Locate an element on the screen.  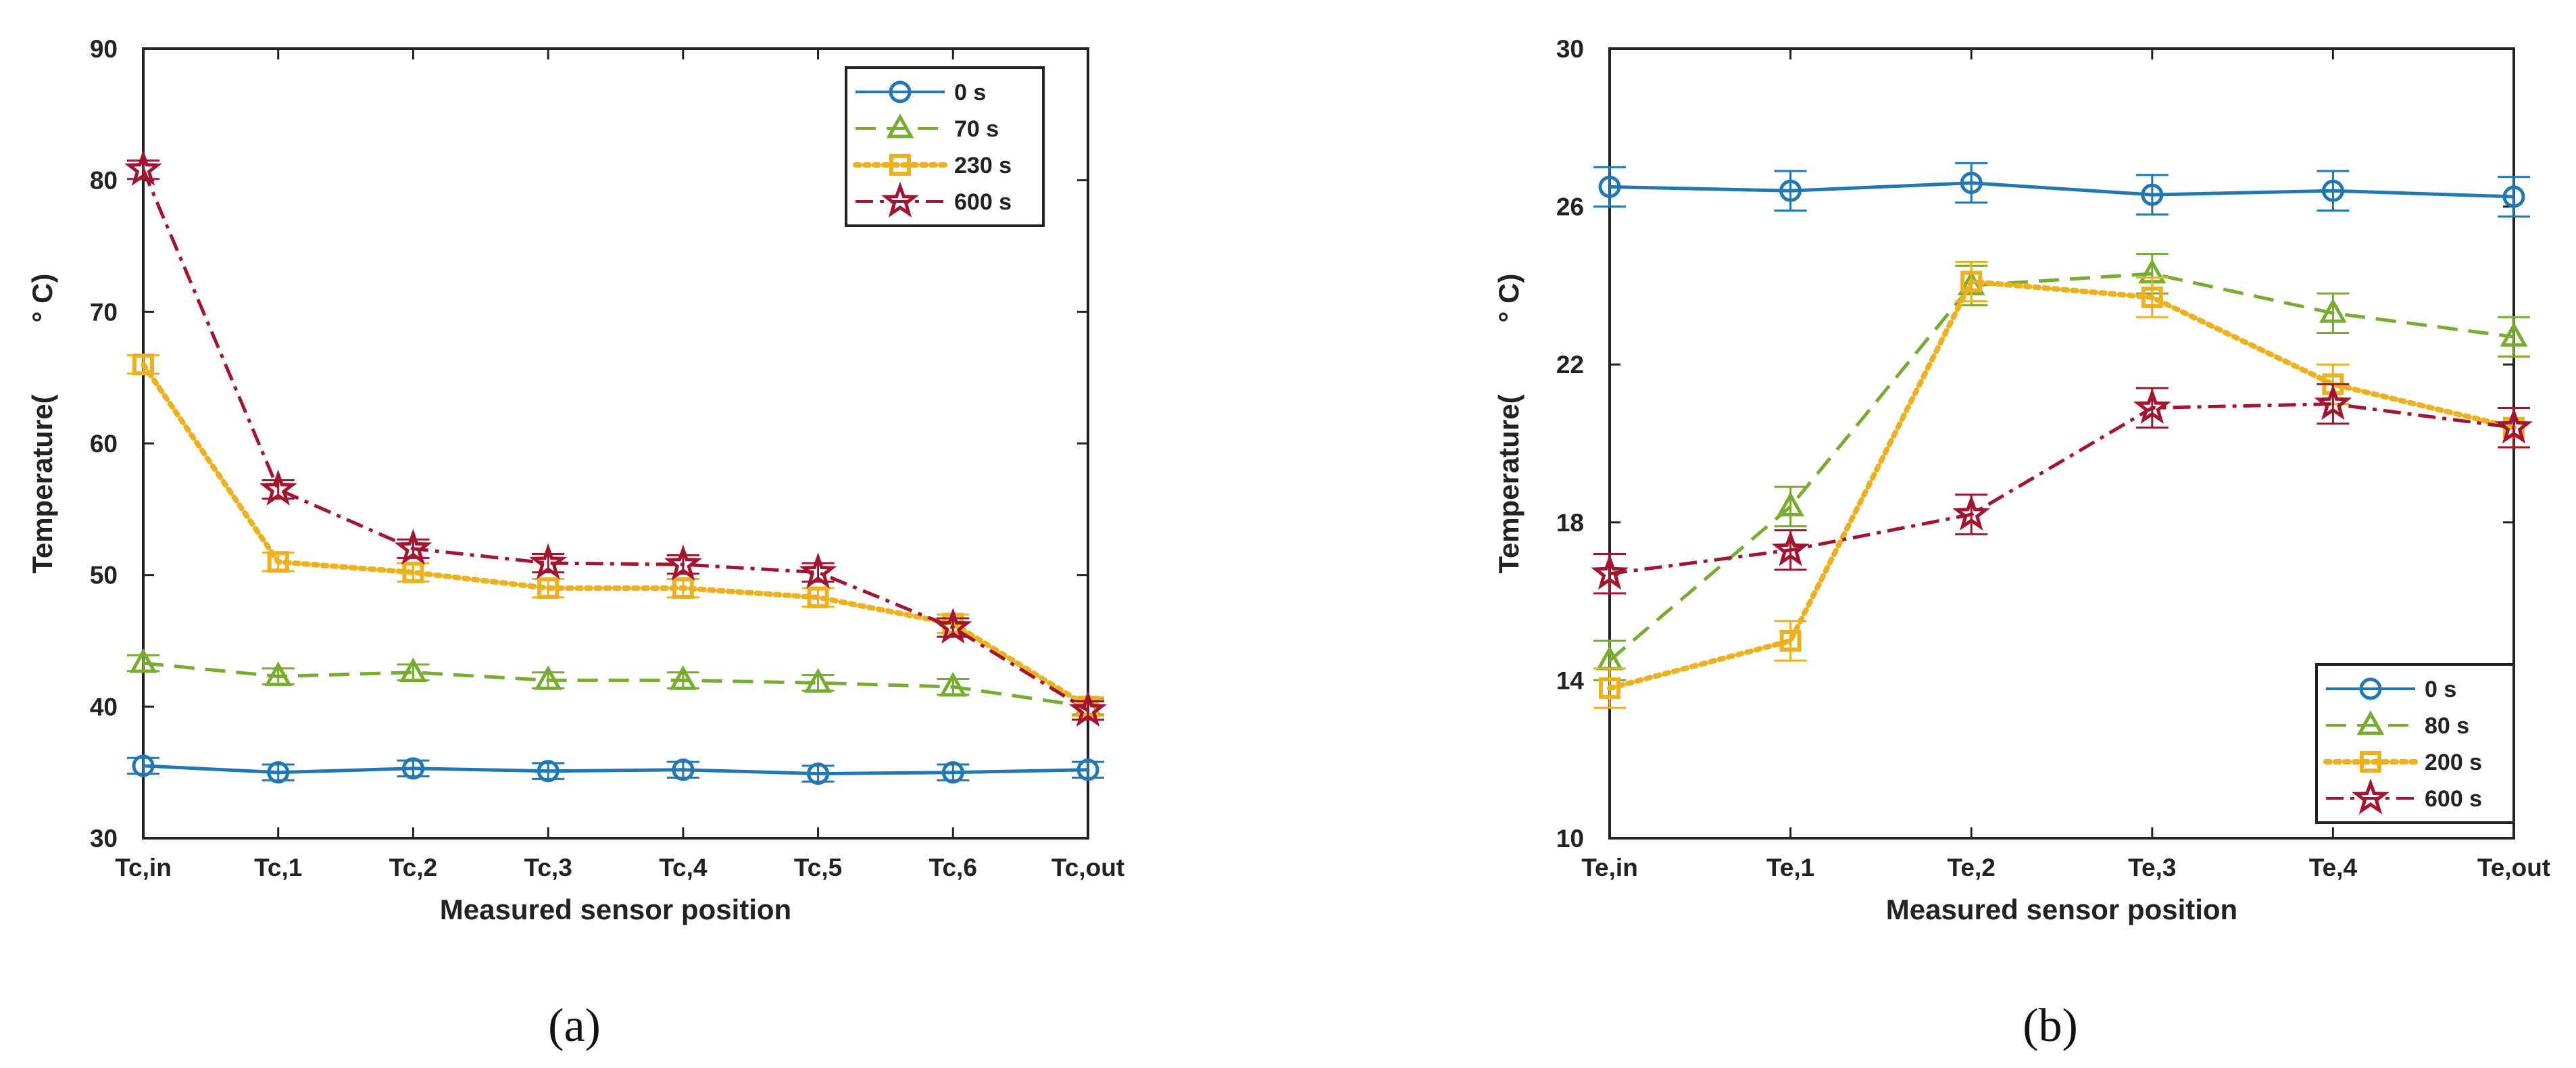
legend-label: 200 s is located at coordinates (2454, 763).